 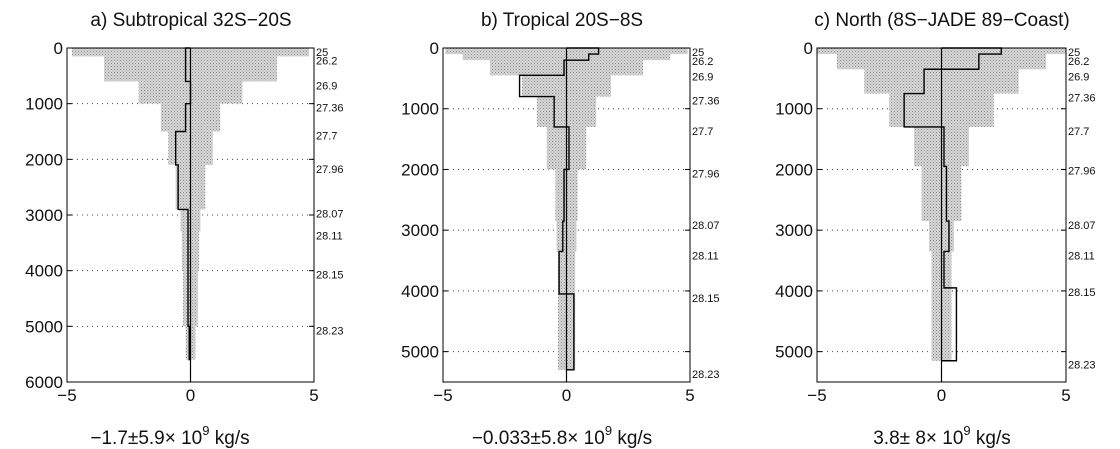 I want to click on chart-title: b) Tropical 20S−8S, so click(x=562, y=20).